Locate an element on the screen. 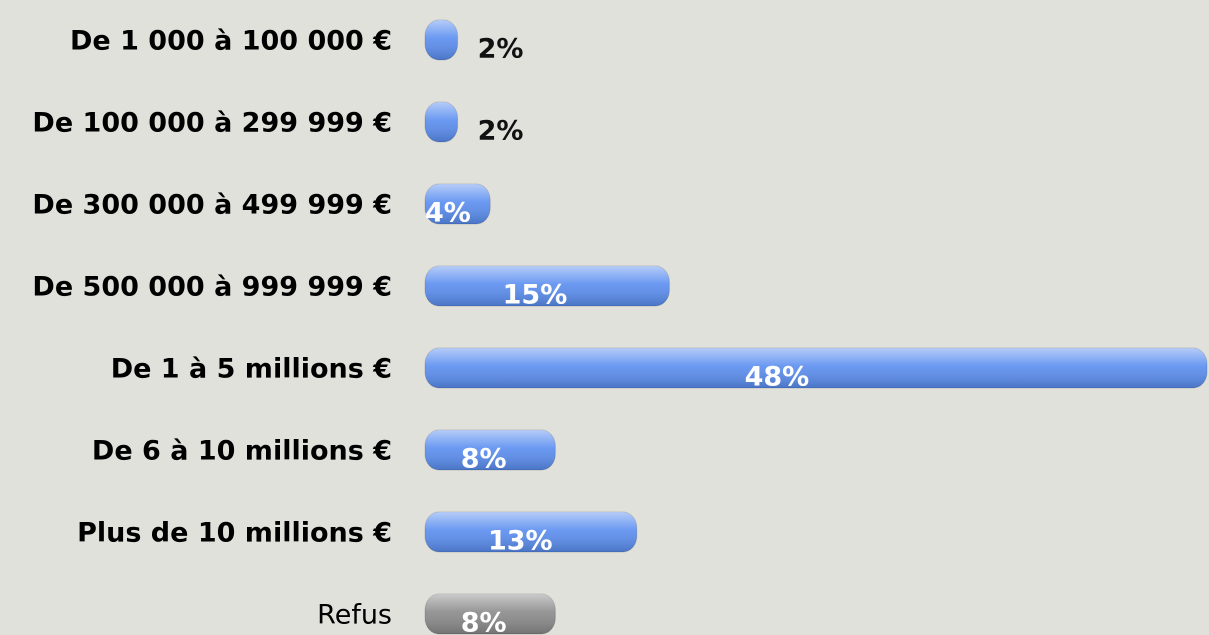 This screenshot has width=1209, height=635. value-label: 48% is located at coordinates (777, 377).